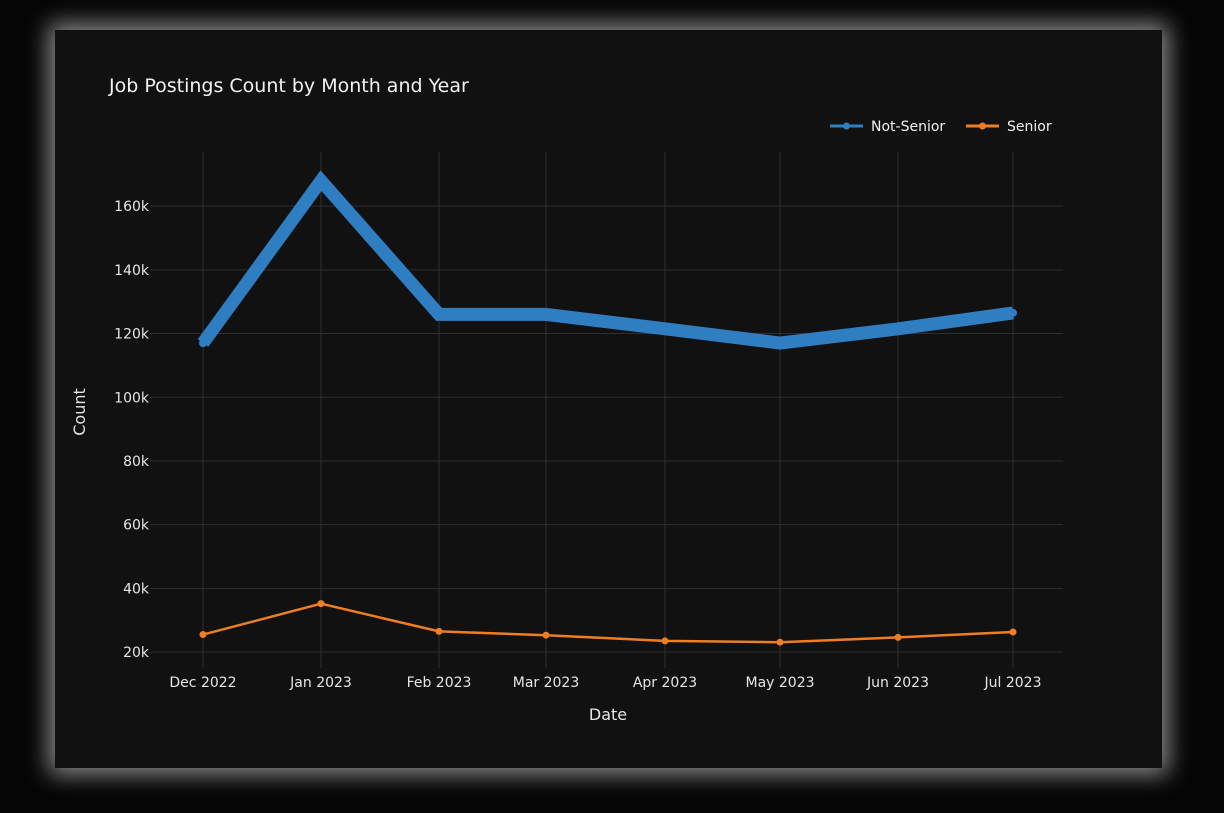 This screenshot has width=1224, height=813. Describe the element at coordinates (132, 398) in the screenshot. I see `y-tick-label: 100k` at that location.